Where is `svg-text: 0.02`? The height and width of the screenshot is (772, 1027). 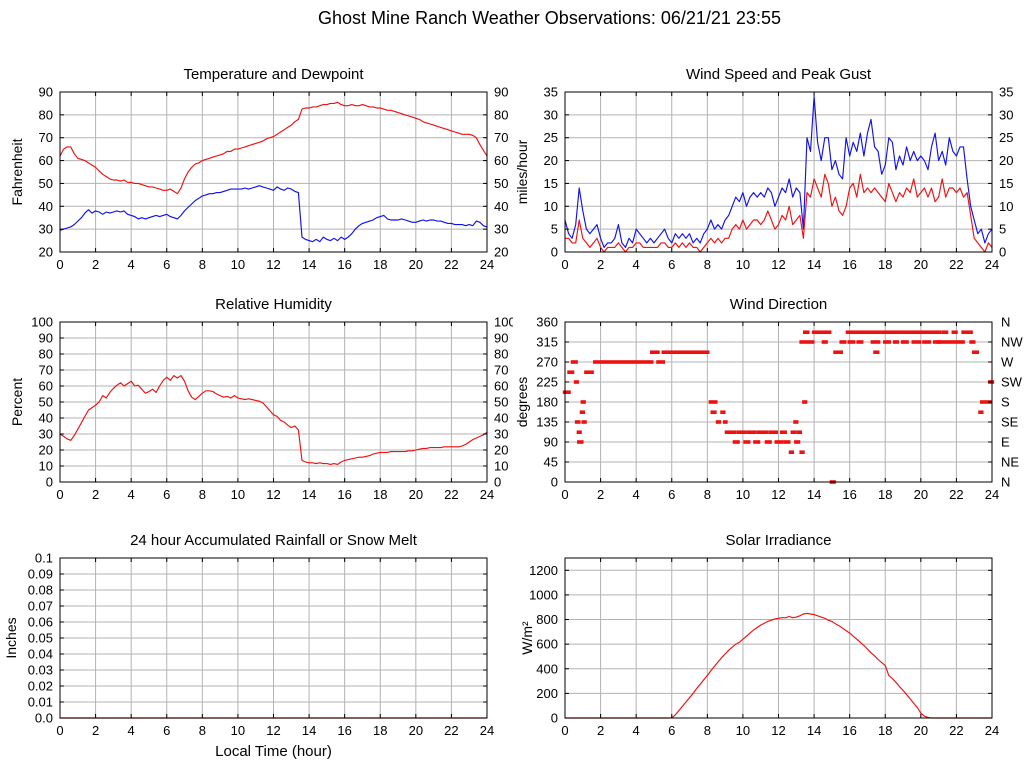
svg-text: 0.02 is located at coordinates (40, 686).